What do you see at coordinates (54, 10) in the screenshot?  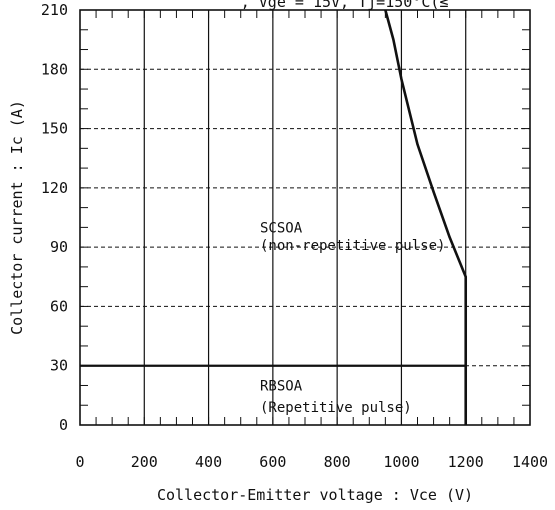 I see `y-tick-label: 210` at bounding box center [54, 10].